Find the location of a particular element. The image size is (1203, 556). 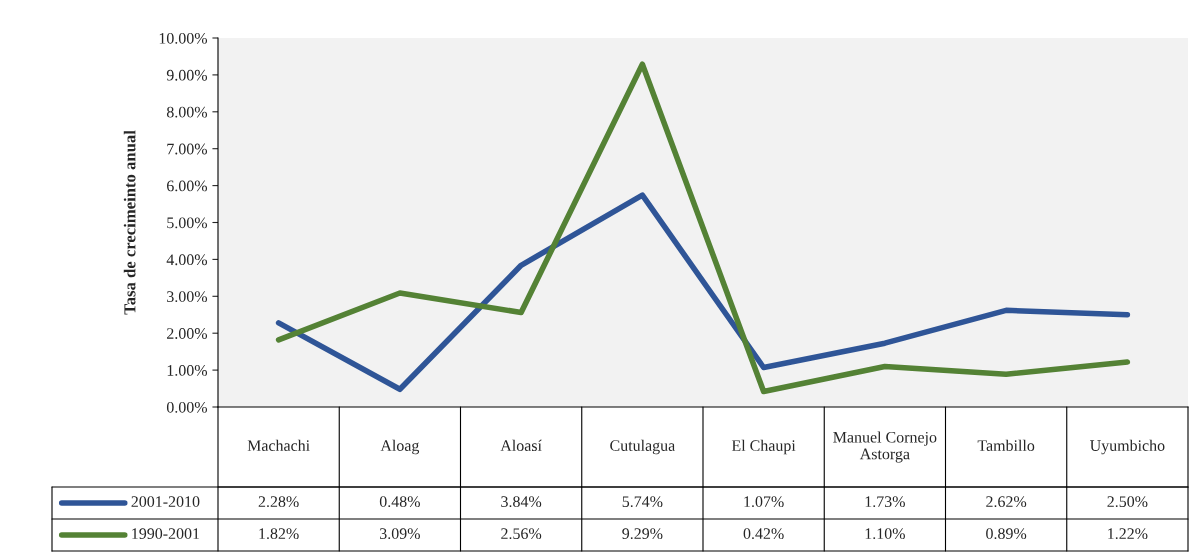

y-tick-label: 1.00% is located at coordinates (187, 370).